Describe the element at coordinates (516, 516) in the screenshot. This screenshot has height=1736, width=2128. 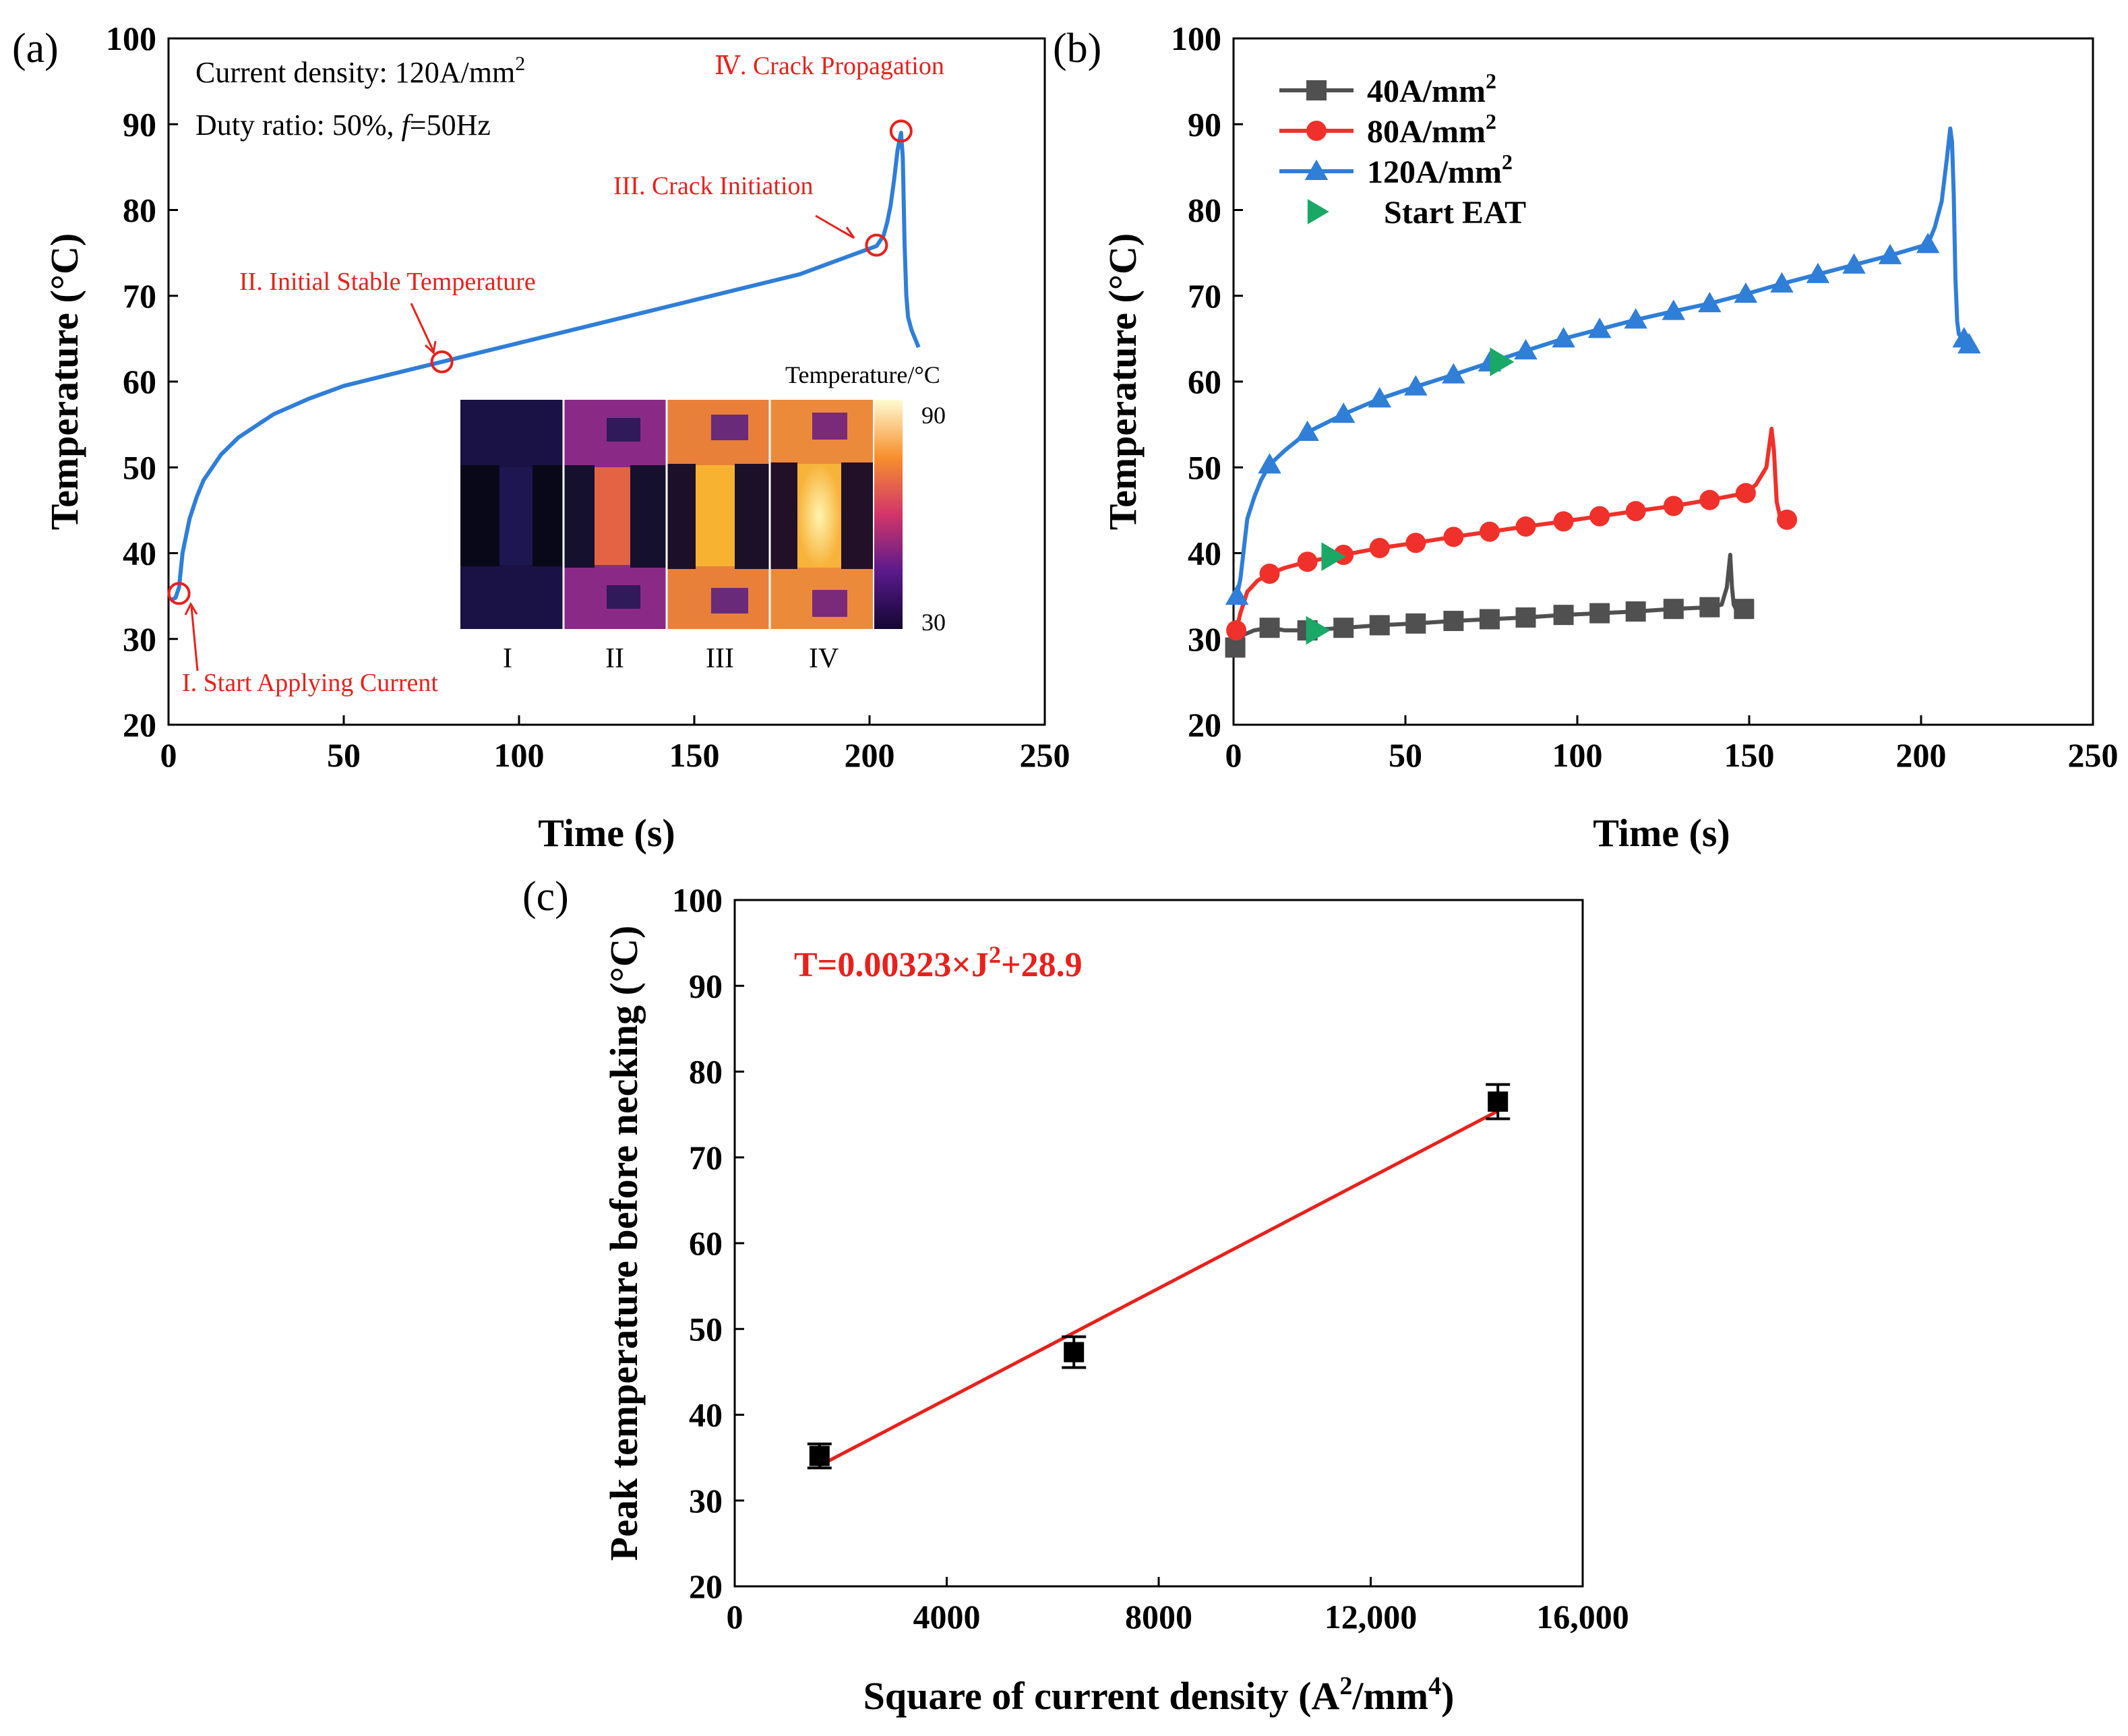
I see `thermal-frame-i-band` at that location.